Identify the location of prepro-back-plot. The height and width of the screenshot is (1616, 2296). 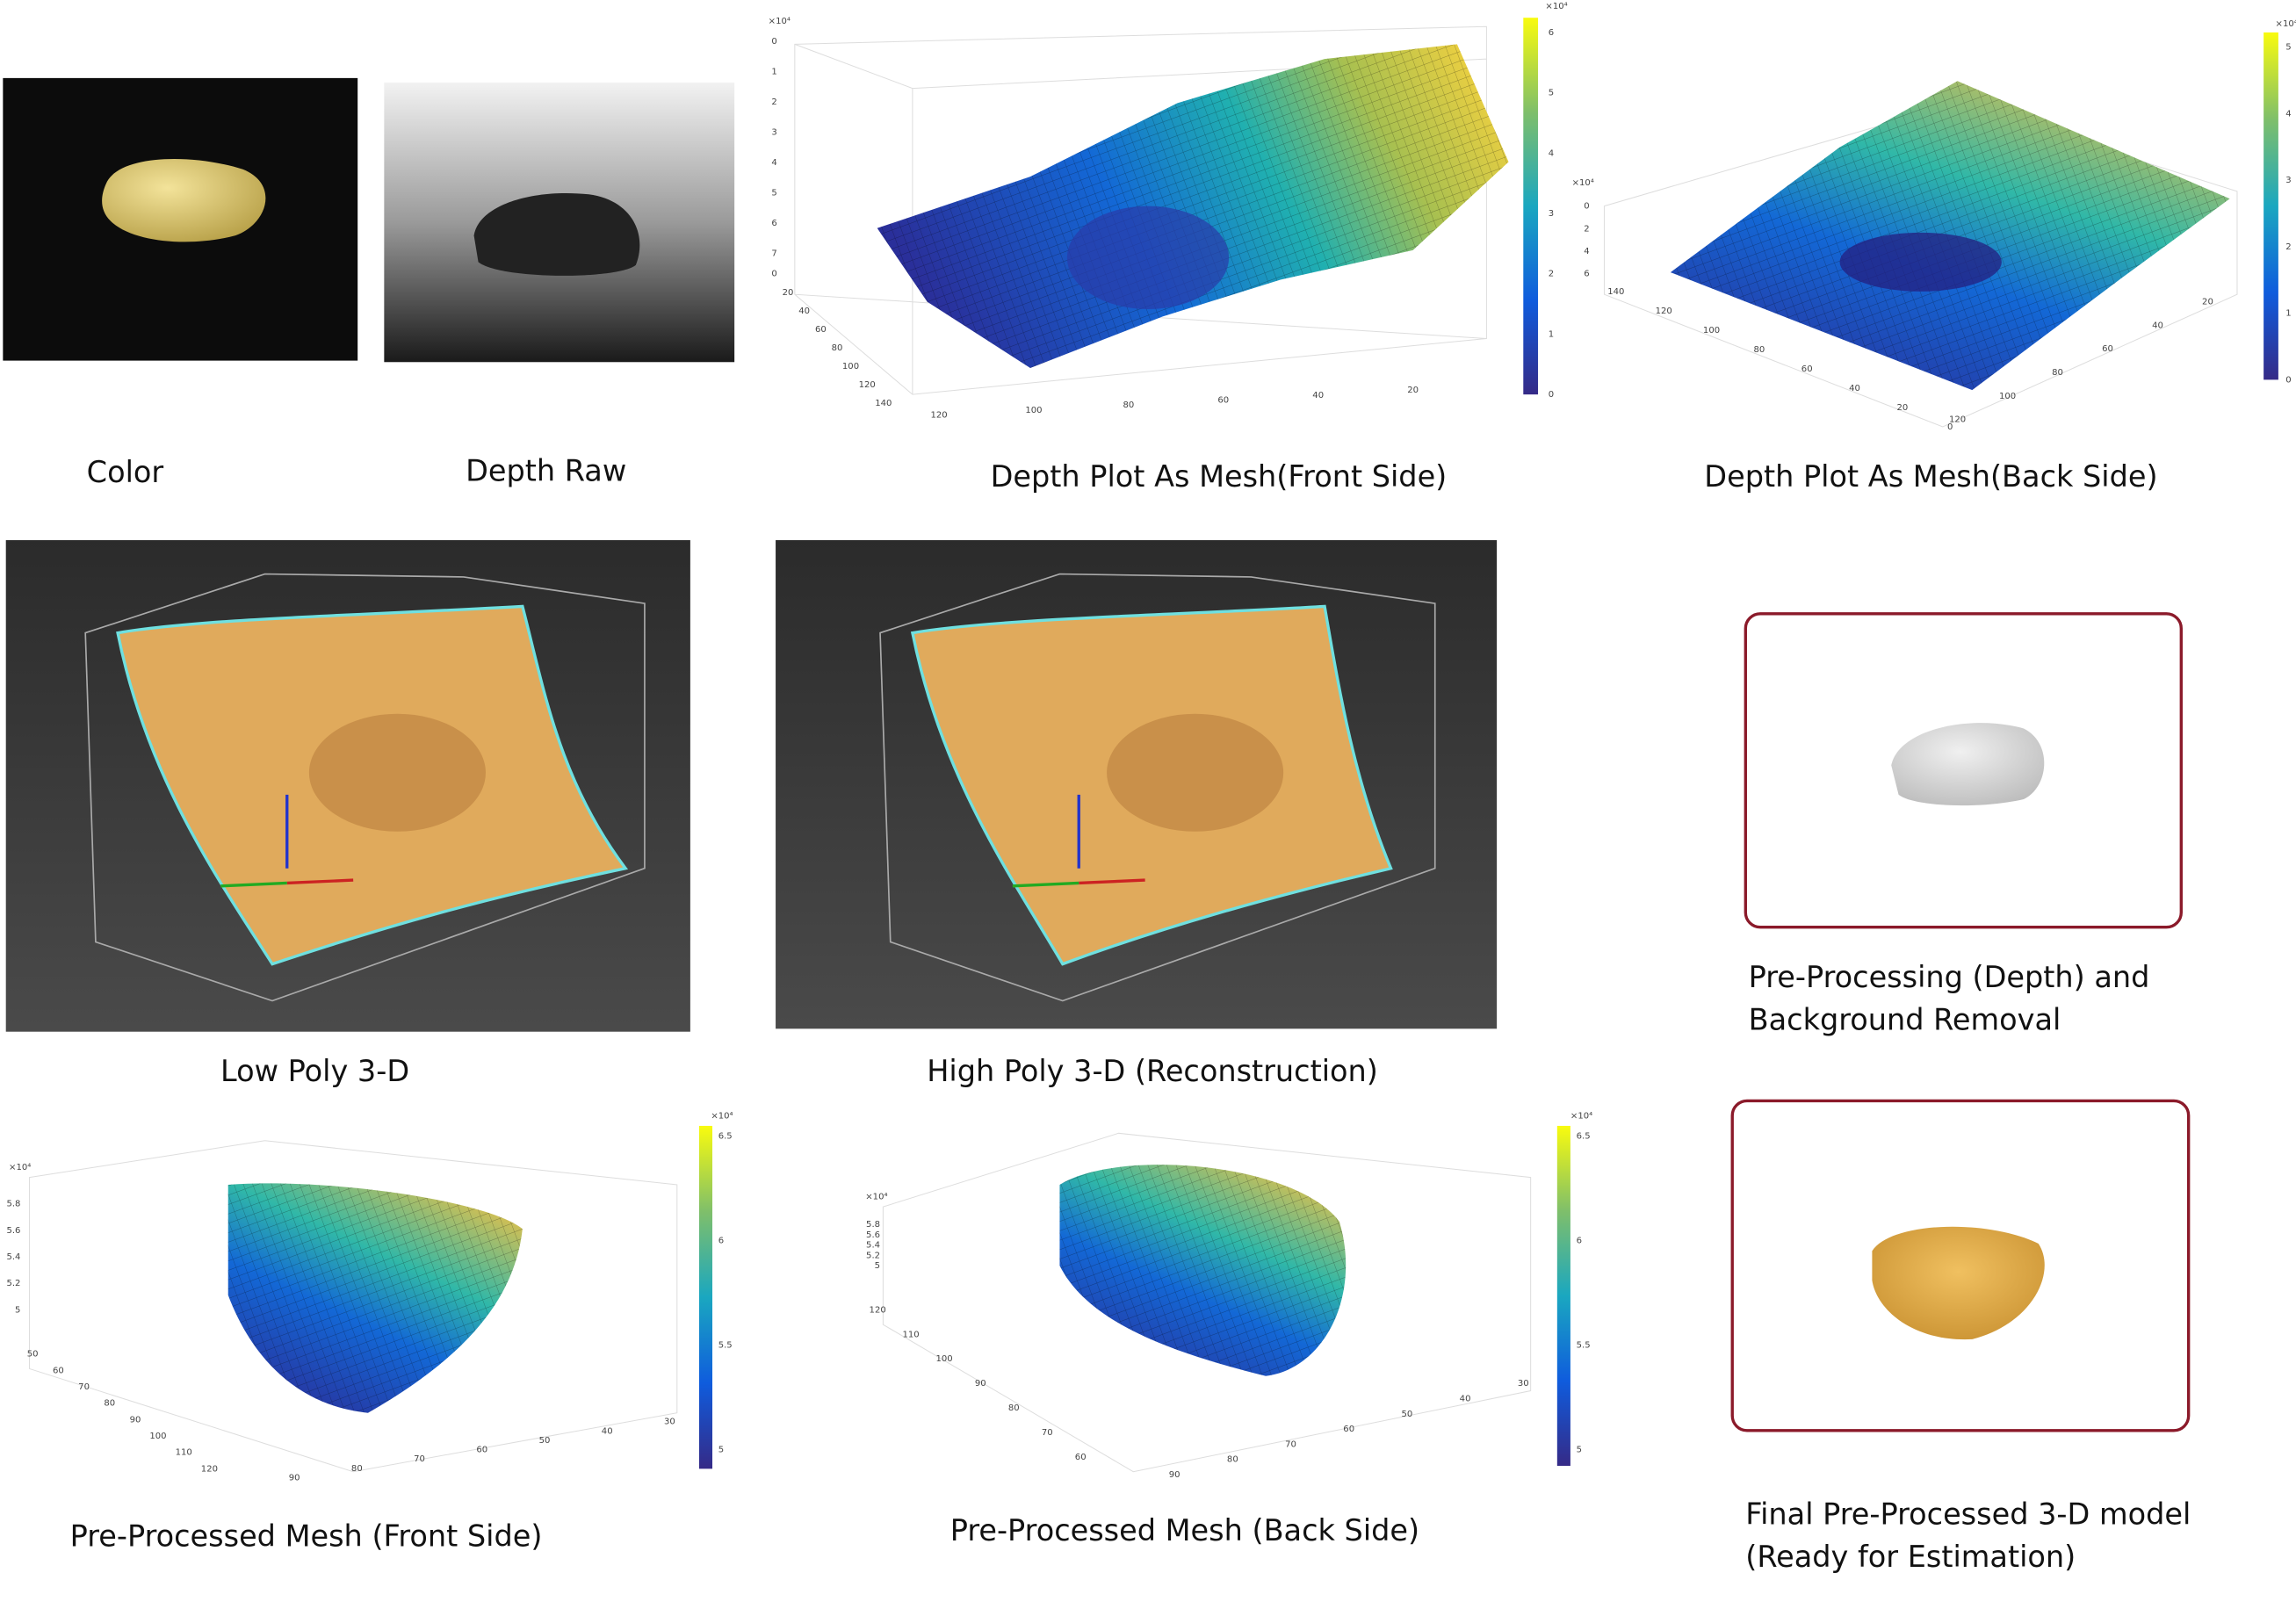
(1226, 1299).